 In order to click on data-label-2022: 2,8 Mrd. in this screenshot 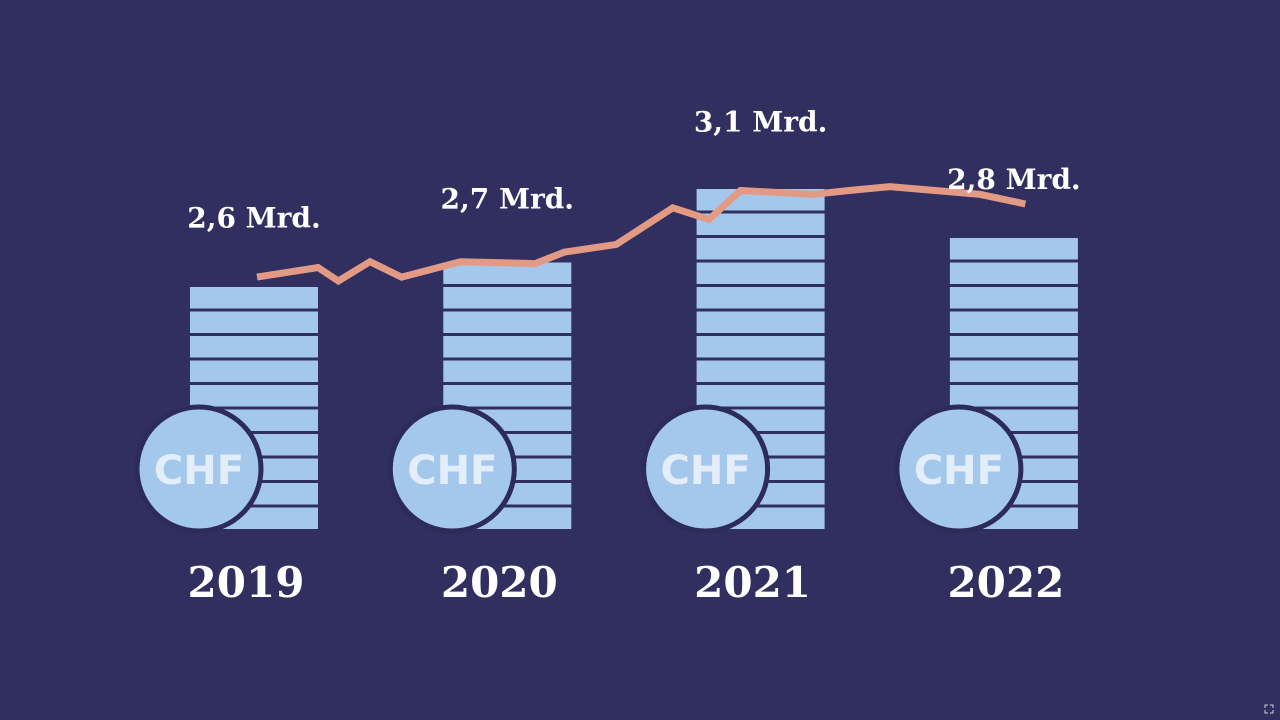, I will do `click(1014, 179)`.